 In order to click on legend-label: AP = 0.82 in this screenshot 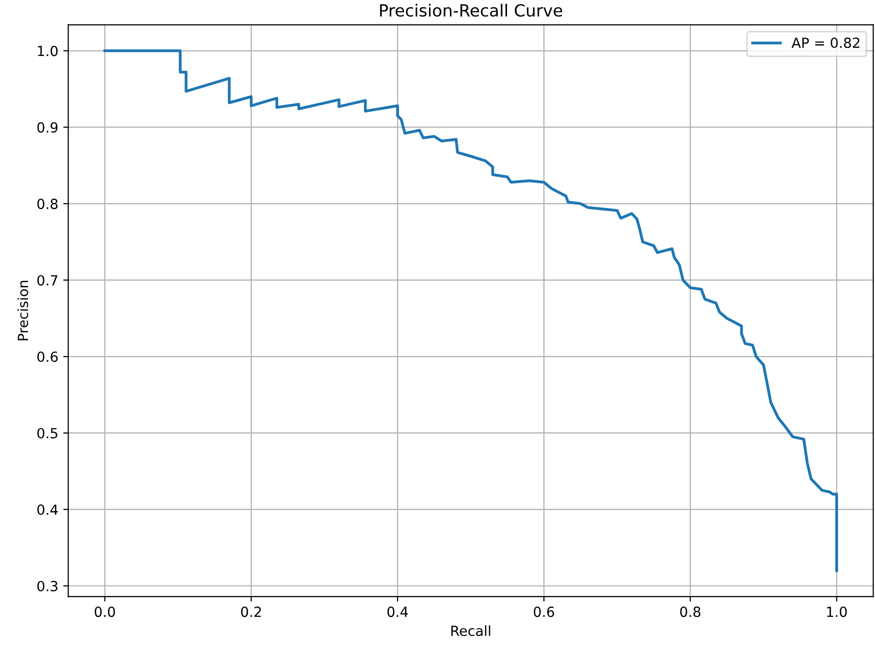, I will do `click(826, 43)`.